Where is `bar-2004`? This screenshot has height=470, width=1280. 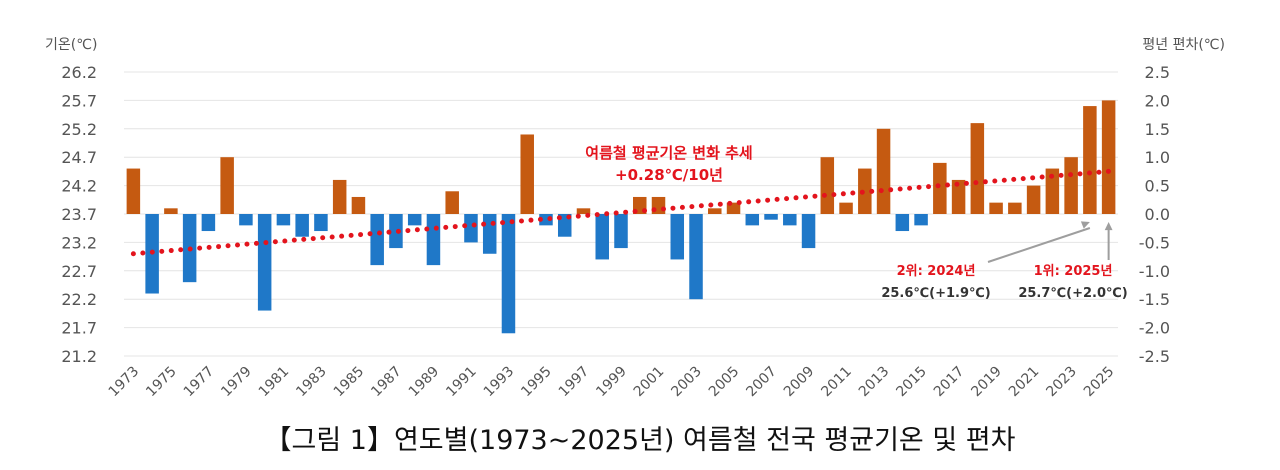
bar-2004 is located at coordinates (715, 211).